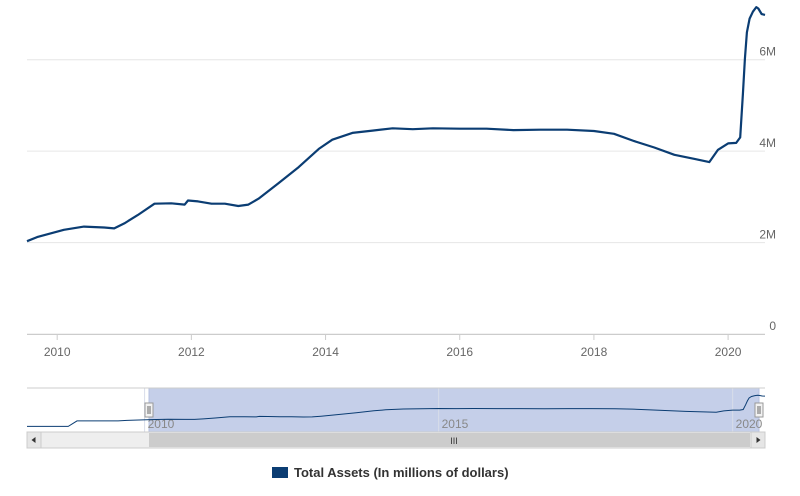  I want to click on legend: Total Assets (In millions of dollars), so click(390, 472).